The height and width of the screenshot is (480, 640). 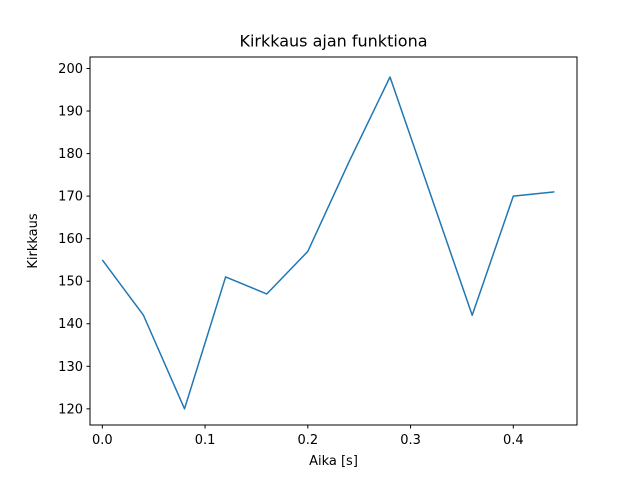 What do you see at coordinates (102, 440) in the screenshot?
I see `x-tick-label: 0.0` at bounding box center [102, 440].